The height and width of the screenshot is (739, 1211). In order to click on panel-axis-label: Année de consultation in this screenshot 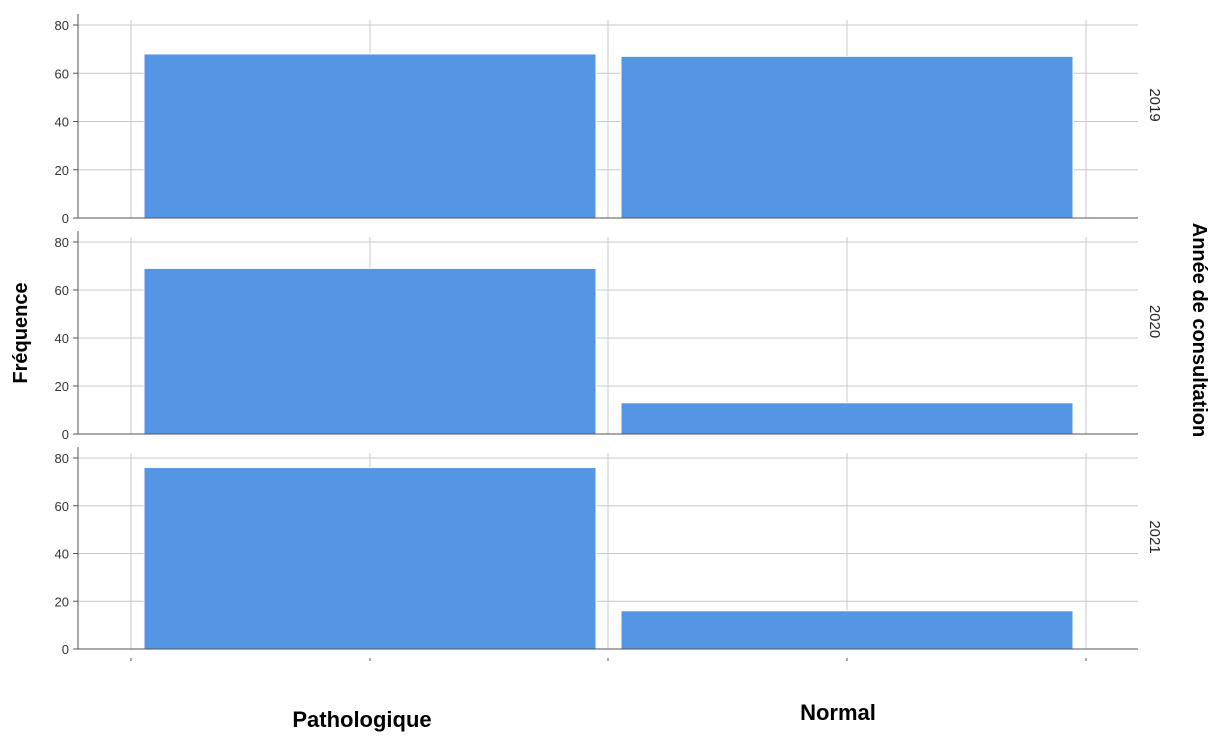, I will do `click(1199, 330)`.